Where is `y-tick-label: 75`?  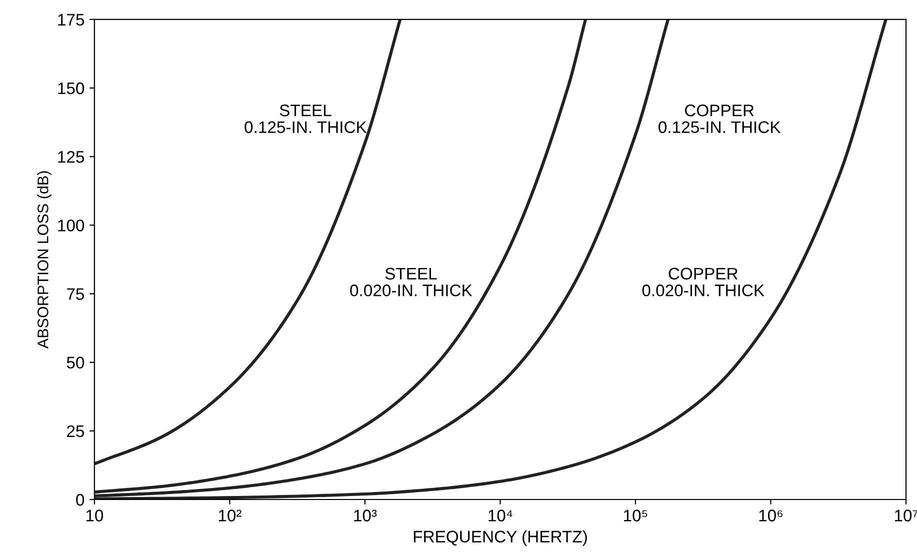 y-tick-label: 75 is located at coordinates (75, 294).